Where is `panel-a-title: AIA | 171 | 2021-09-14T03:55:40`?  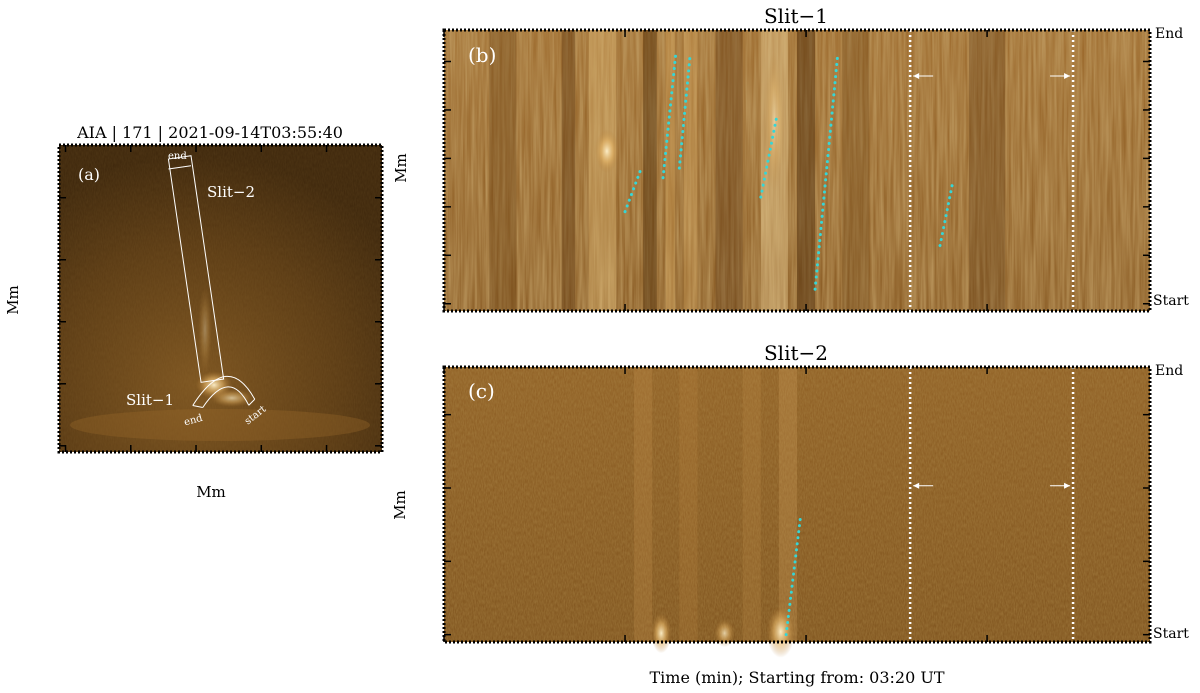
panel-a-title: AIA | 171 | 2021-09-14T03:55:40 is located at coordinates (209, 132).